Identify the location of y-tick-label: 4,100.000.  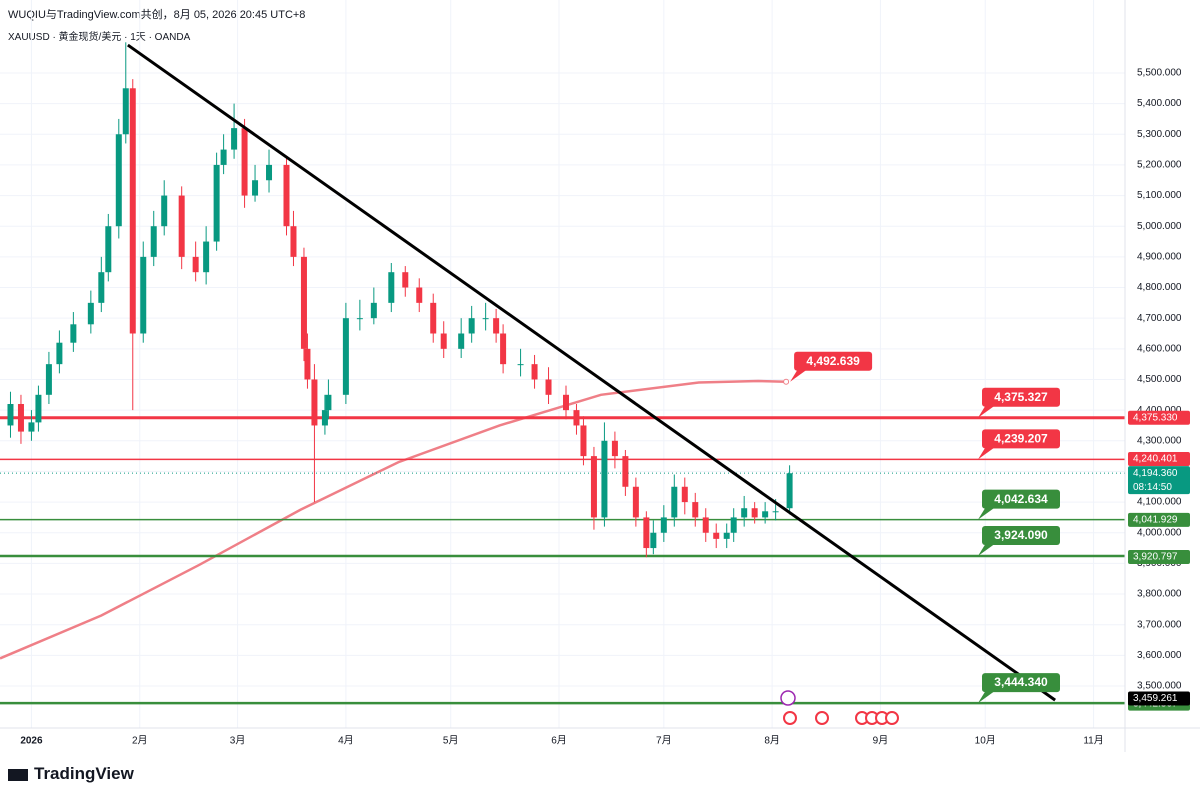
(1159, 502).